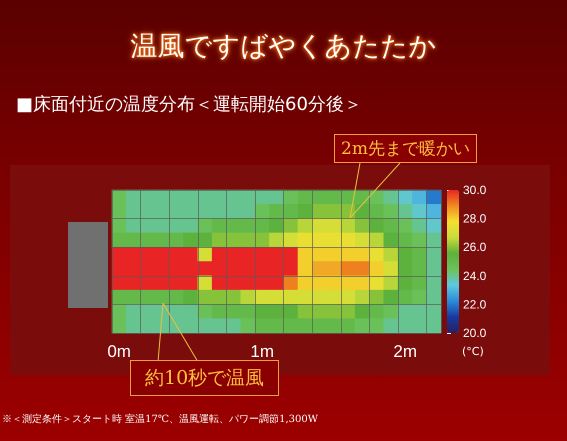 The height and width of the screenshot is (441, 567). Describe the element at coordinates (205, 378) in the screenshot. I see `text: 約10秒で温風` at that location.